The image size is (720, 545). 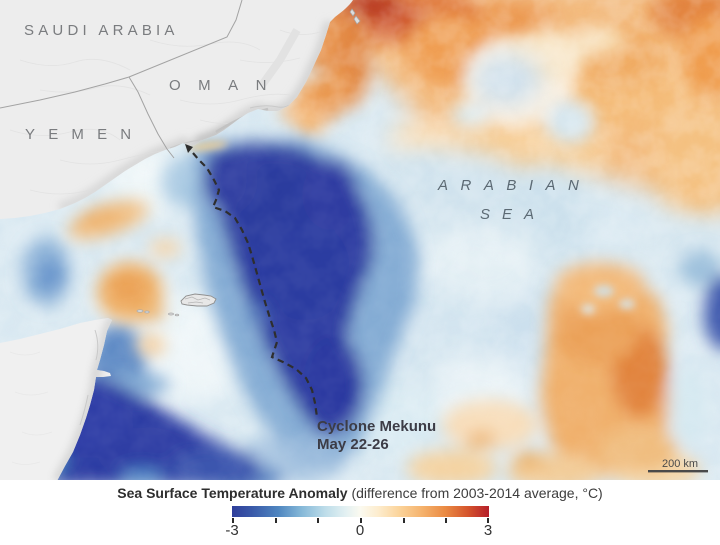 I want to click on svg-text: YEMEN, so click(x=84, y=134).